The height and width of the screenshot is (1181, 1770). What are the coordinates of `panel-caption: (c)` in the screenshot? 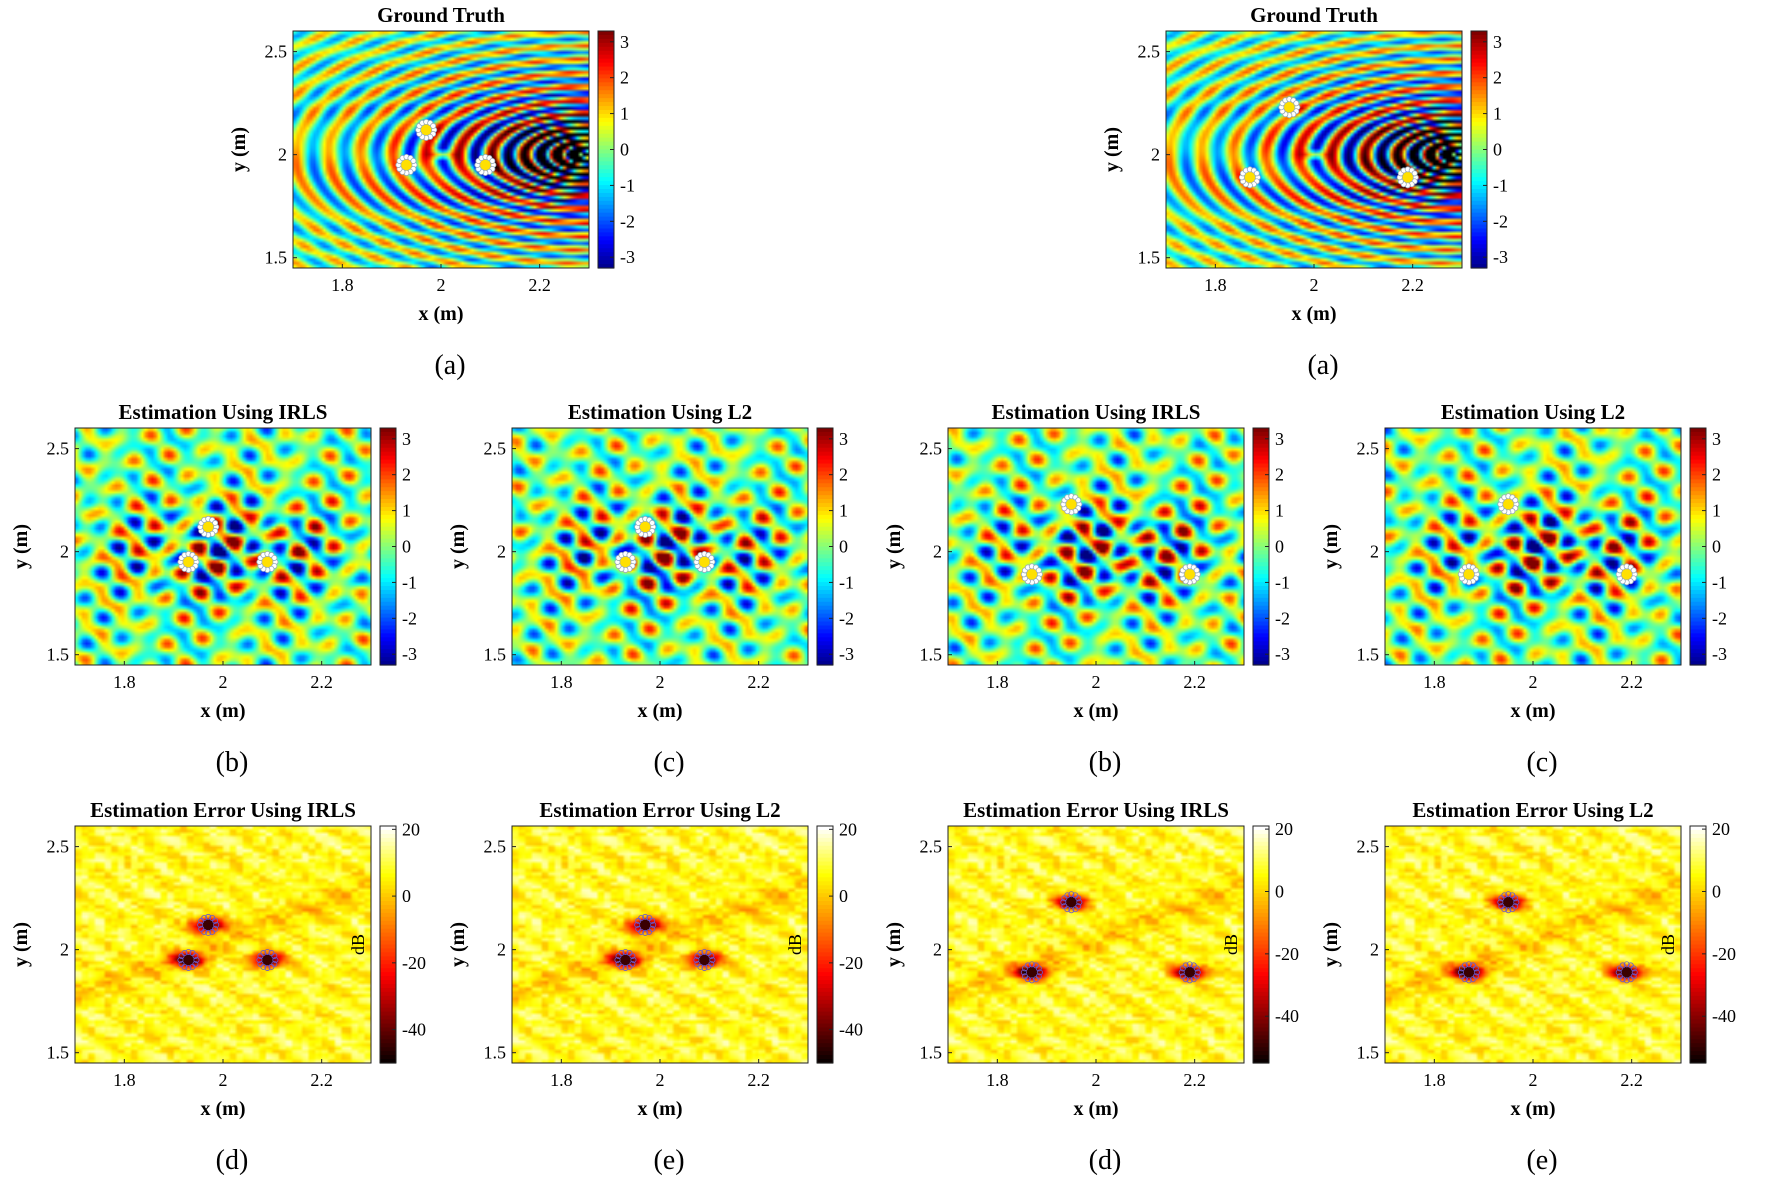 It's located at (1541, 762).